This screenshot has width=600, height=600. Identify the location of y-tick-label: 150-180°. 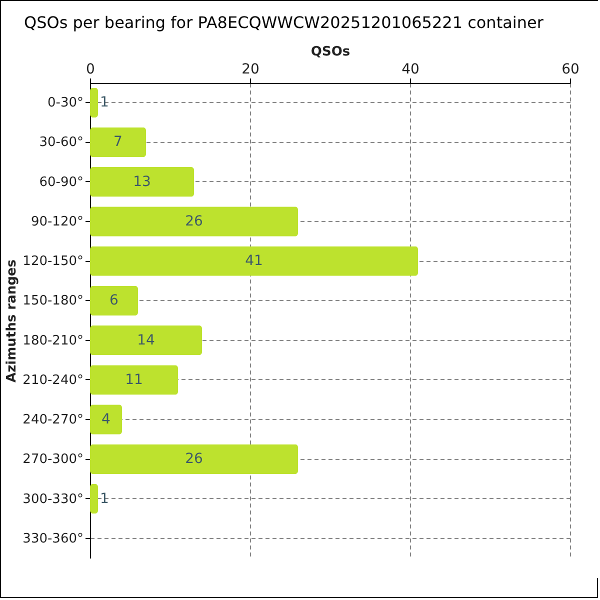
(53, 301).